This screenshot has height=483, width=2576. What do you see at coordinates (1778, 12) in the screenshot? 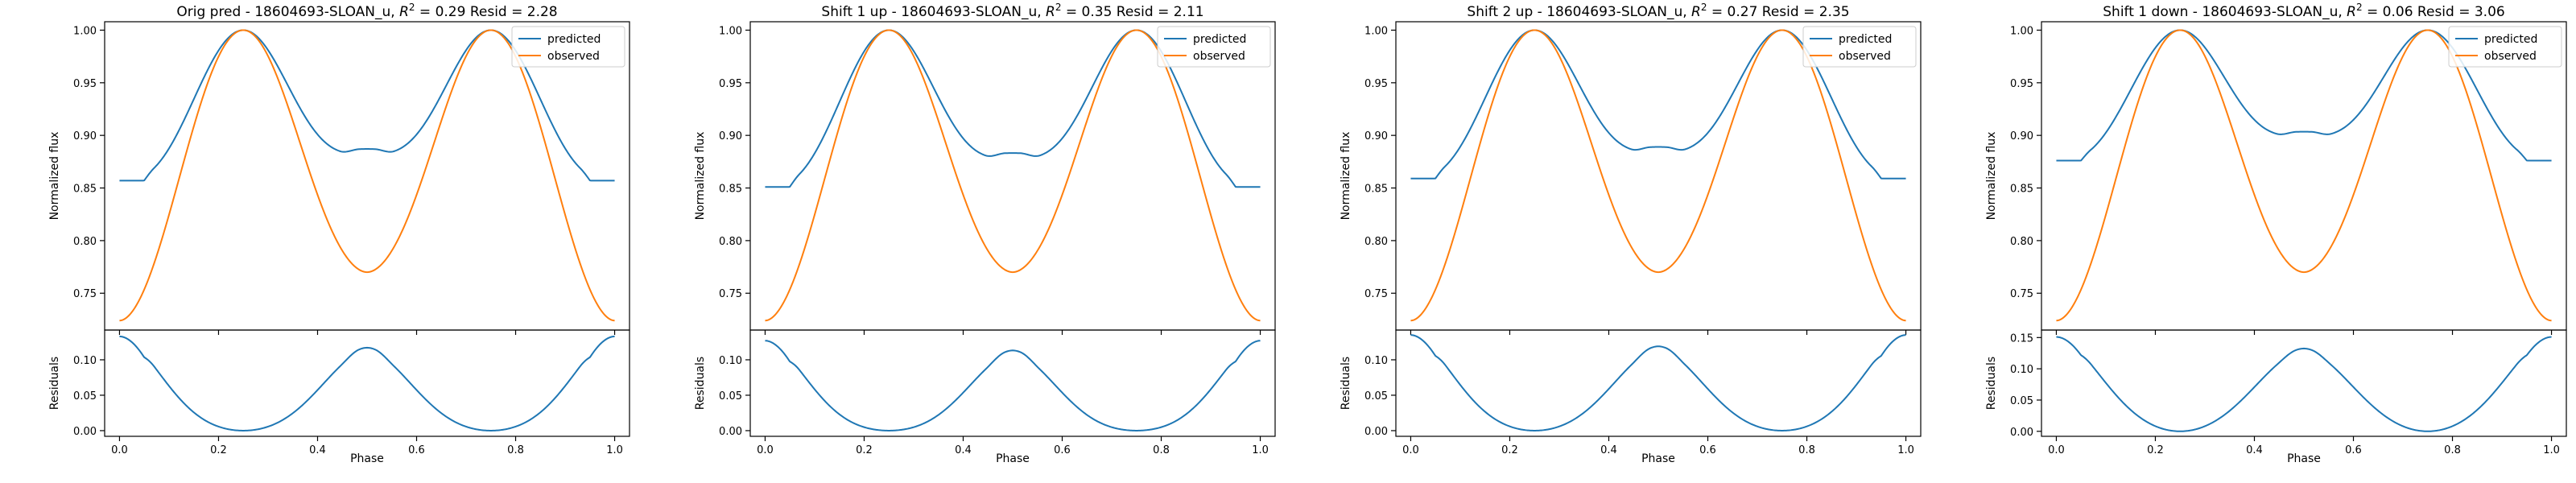
I see `title-suffix: = 0.27 Resid = 2.35` at bounding box center [1778, 12].